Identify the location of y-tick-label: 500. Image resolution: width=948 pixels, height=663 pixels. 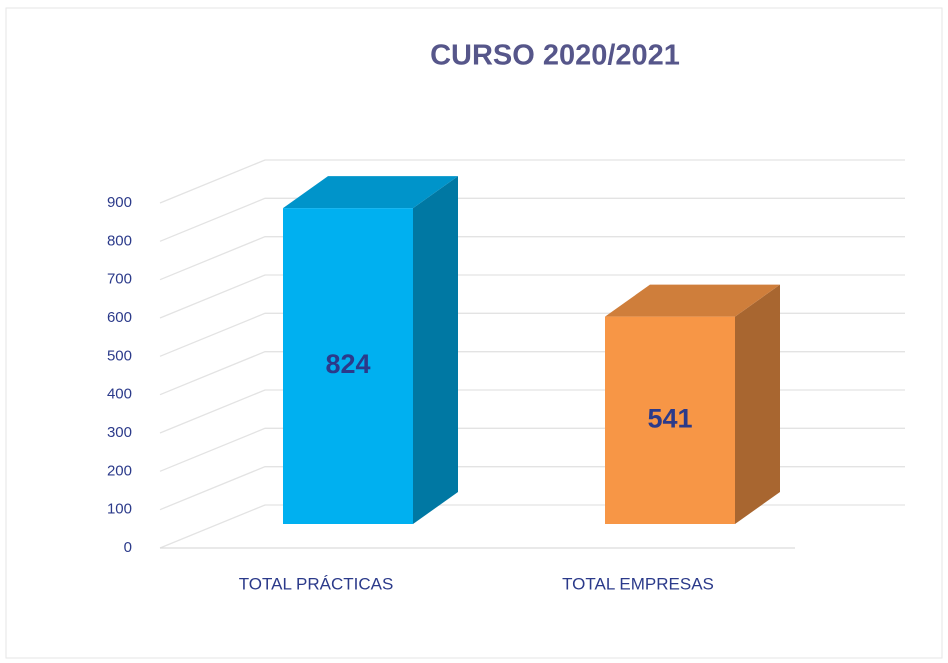
(119, 355).